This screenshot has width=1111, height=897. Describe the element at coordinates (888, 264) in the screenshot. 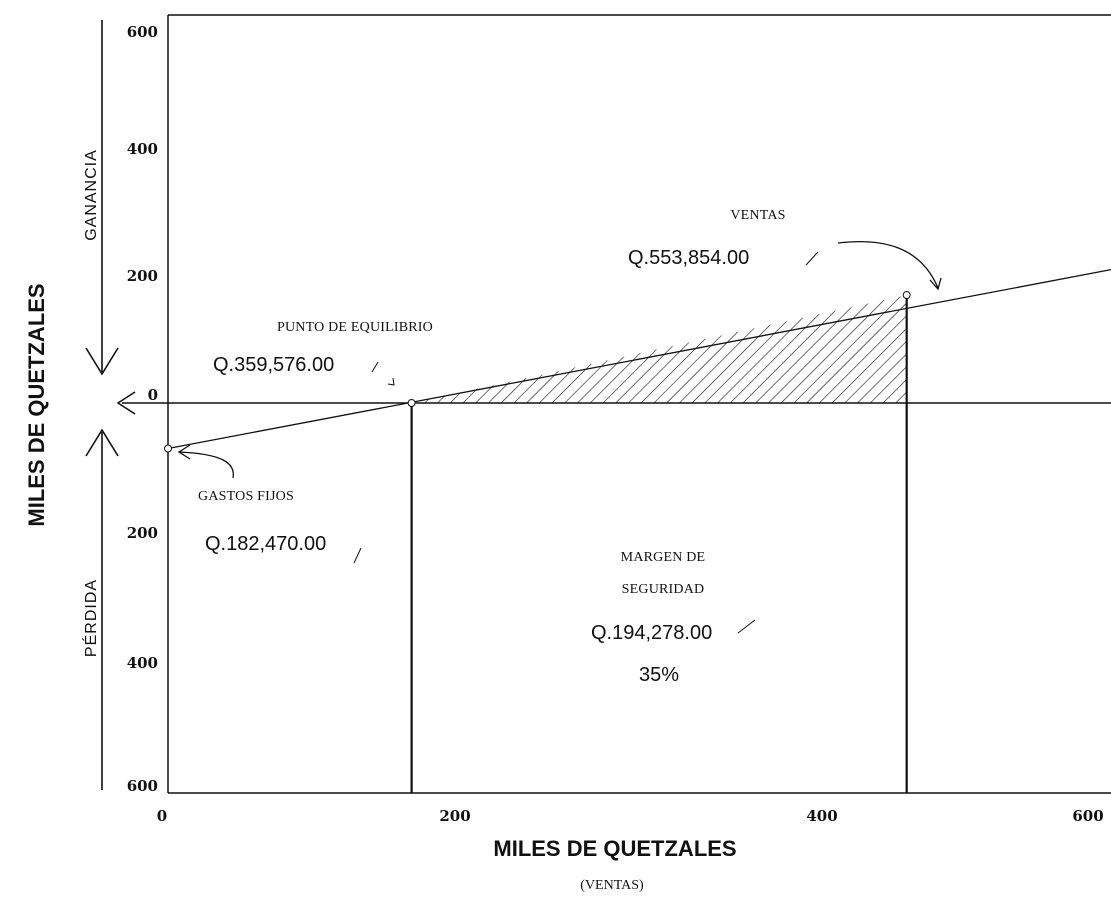

I see `ventas-arrow` at that location.